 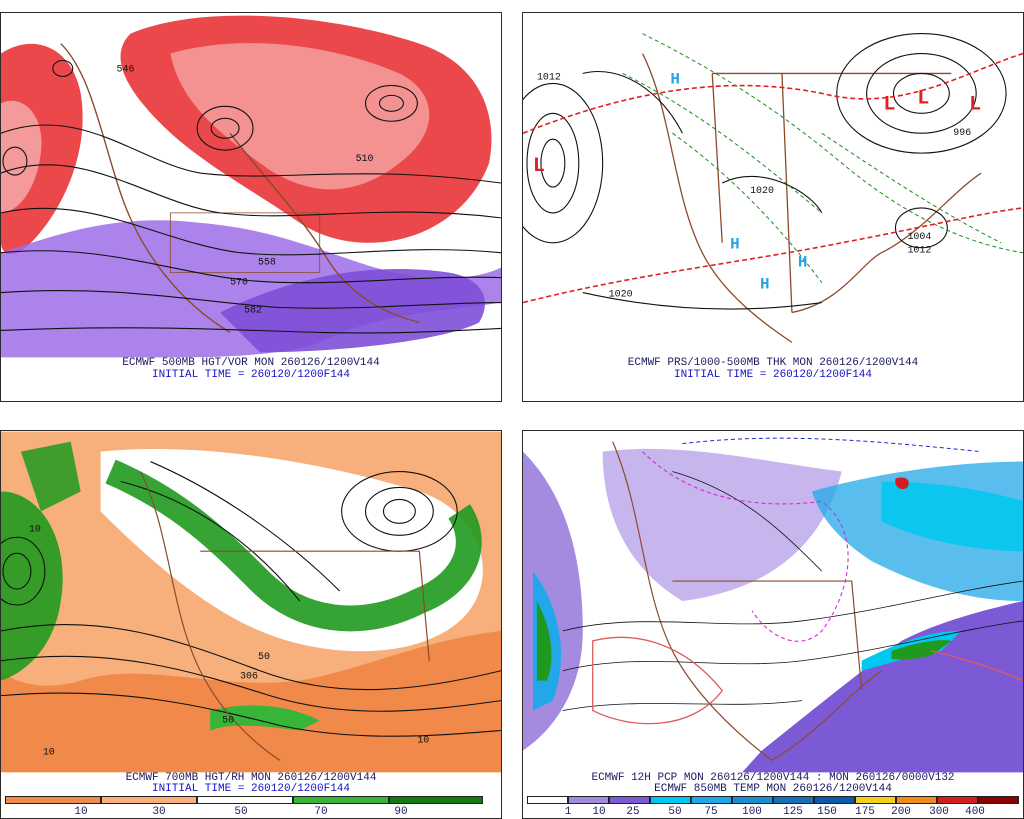 I want to click on colorbar-label: 300, so click(x=939, y=812).